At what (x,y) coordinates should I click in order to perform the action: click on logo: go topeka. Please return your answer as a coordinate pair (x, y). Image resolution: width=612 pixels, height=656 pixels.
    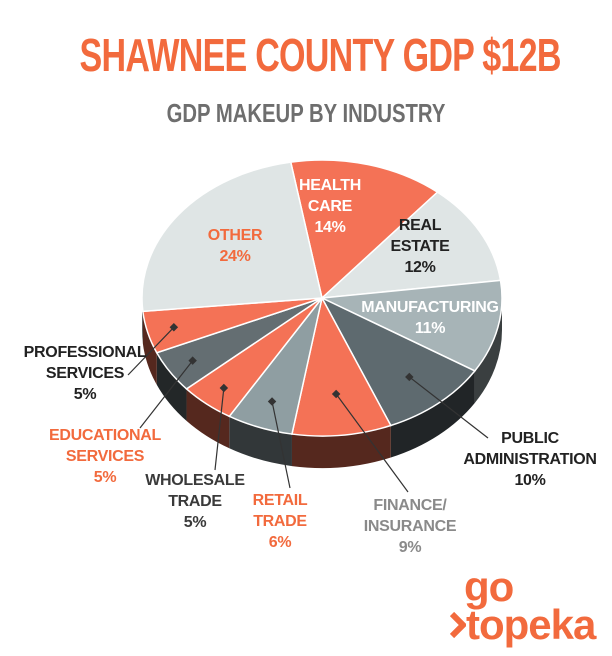
    Looking at the image, I should click on (523, 605).